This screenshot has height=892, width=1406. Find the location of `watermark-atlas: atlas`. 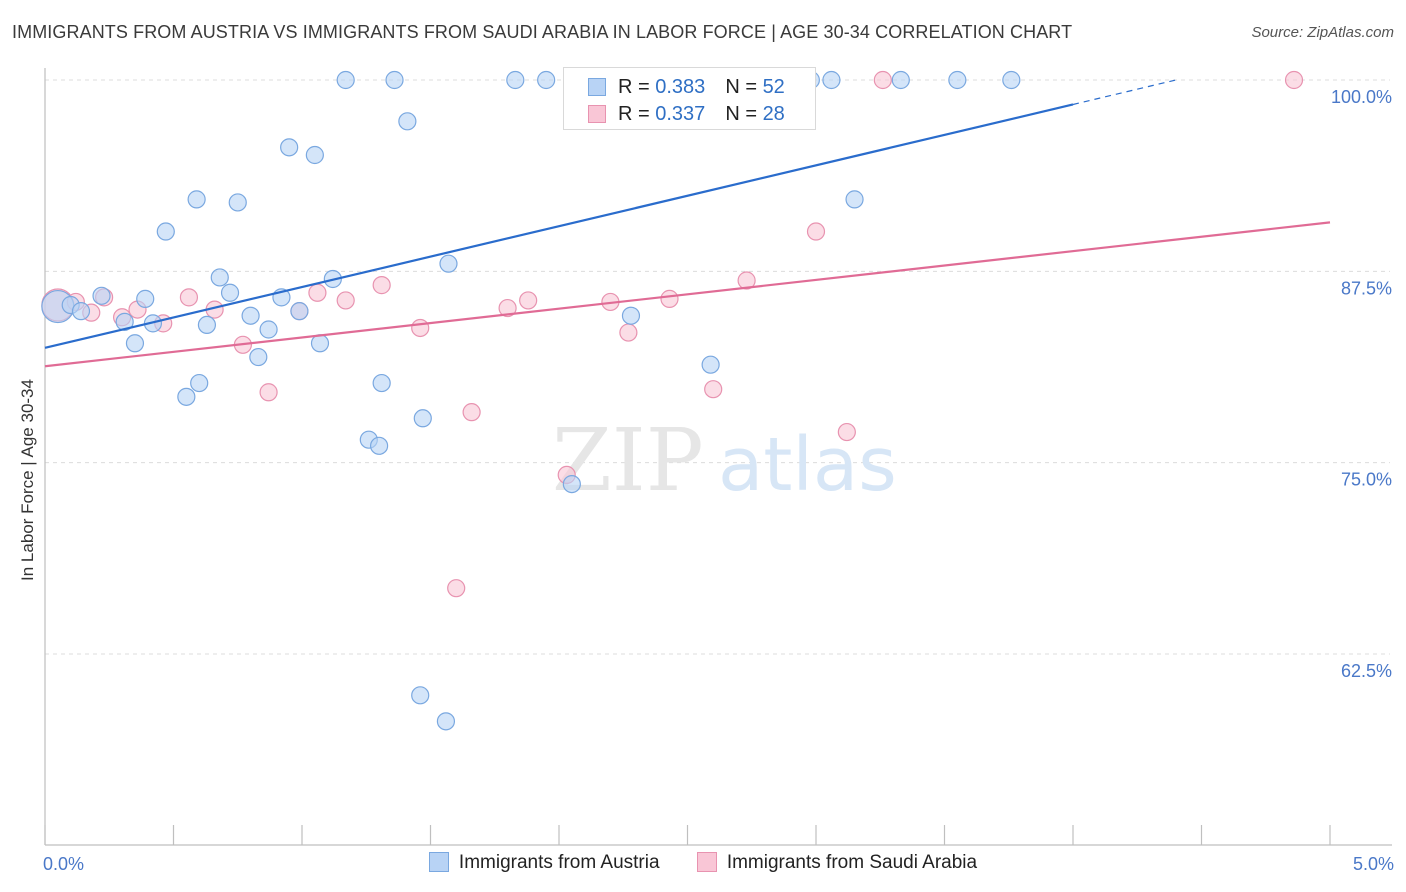

watermark-atlas: atlas is located at coordinates (807, 465).